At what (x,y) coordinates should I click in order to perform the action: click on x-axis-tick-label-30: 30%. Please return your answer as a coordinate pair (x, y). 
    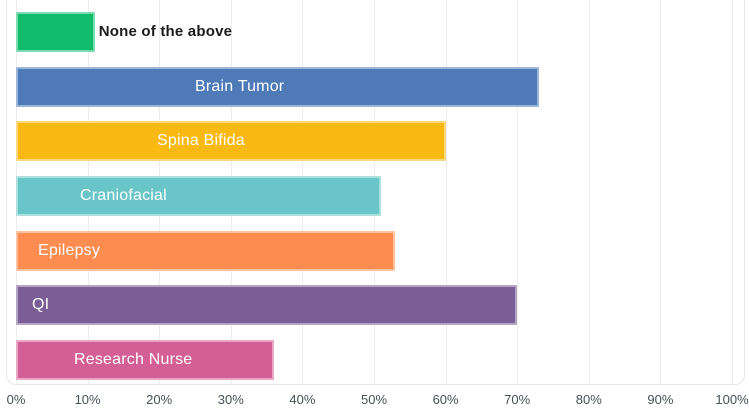
    Looking at the image, I should click on (230, 399).